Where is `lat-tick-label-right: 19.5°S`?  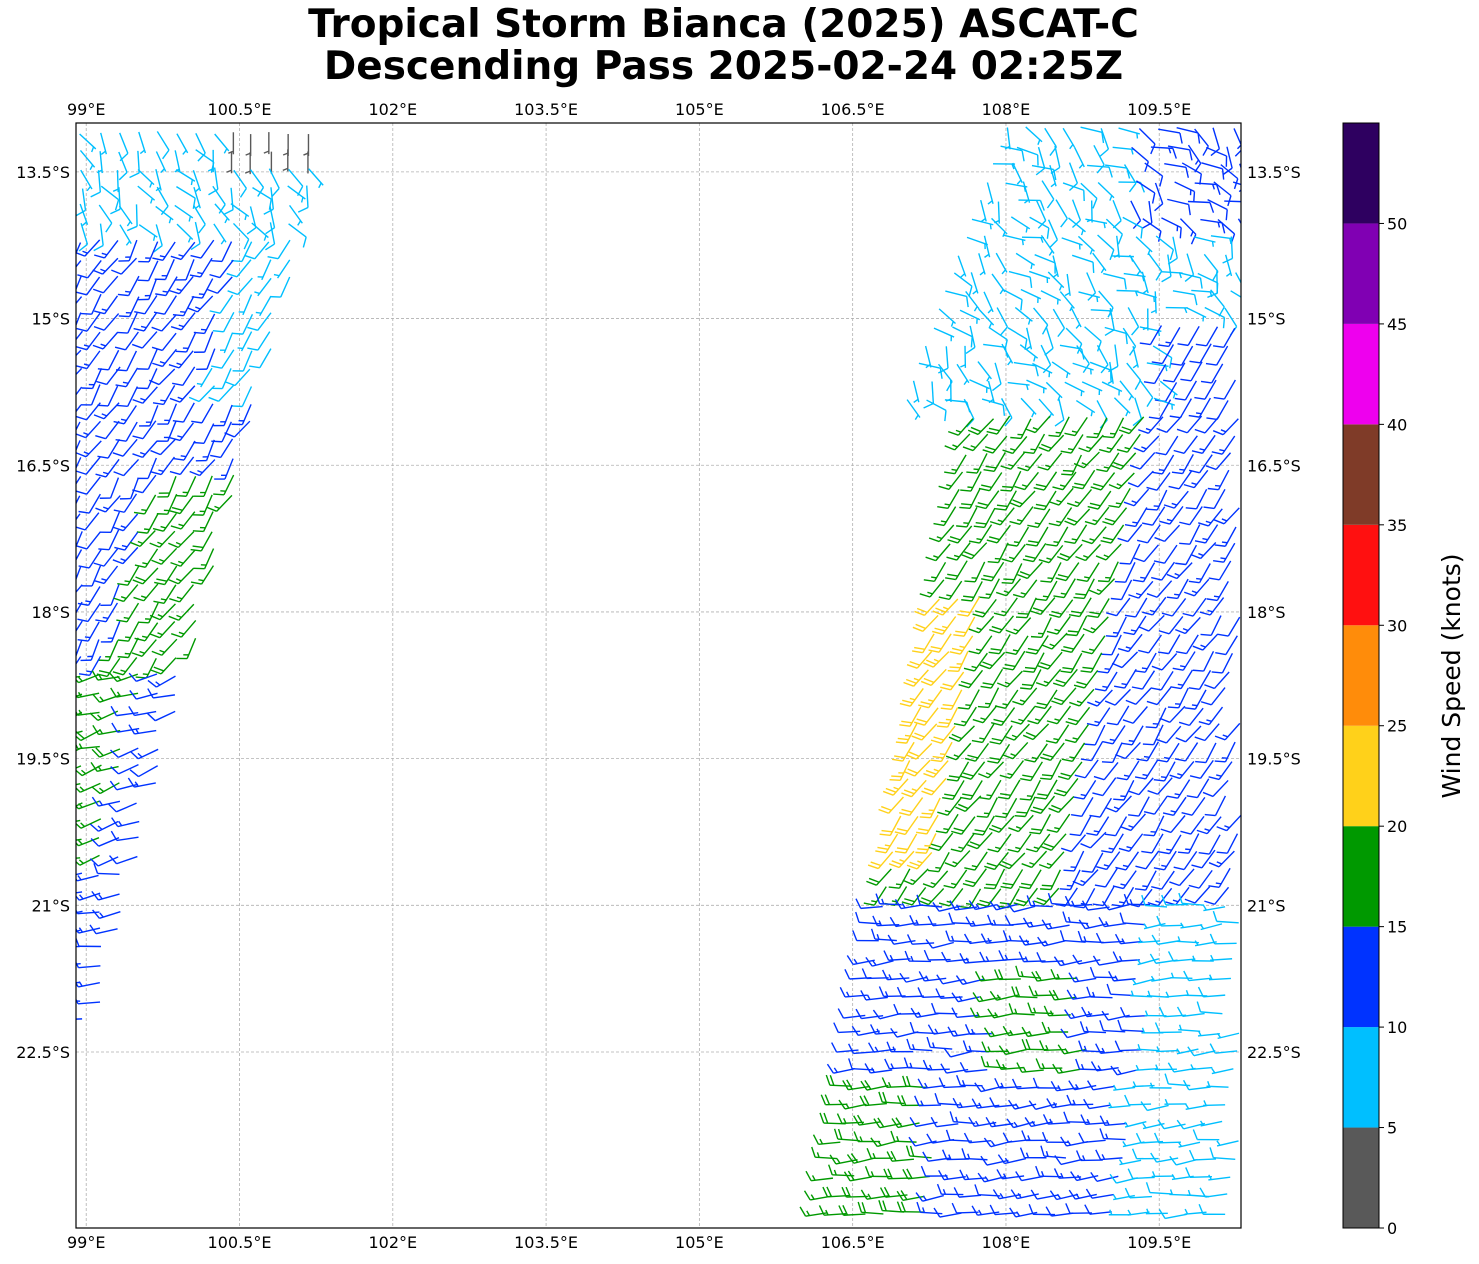 lat-tick-label-right: 19.5°S is located at coordinates (1274, 759).